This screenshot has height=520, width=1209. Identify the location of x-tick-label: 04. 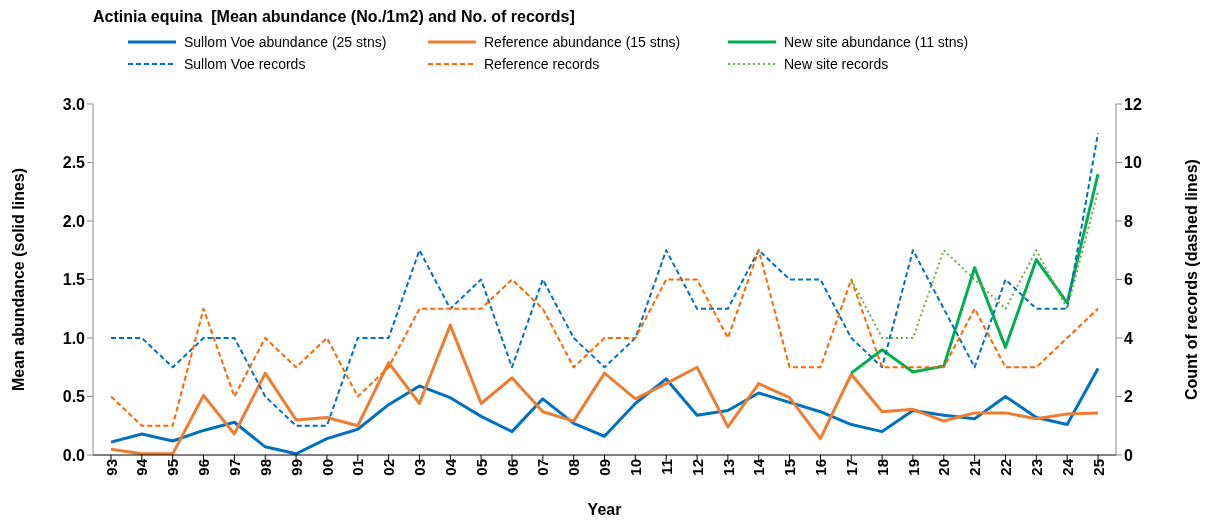
(450, 467).